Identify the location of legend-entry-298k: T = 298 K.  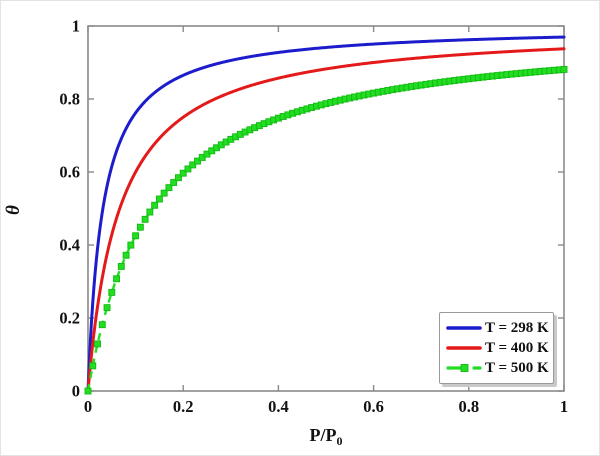
(497, 328).